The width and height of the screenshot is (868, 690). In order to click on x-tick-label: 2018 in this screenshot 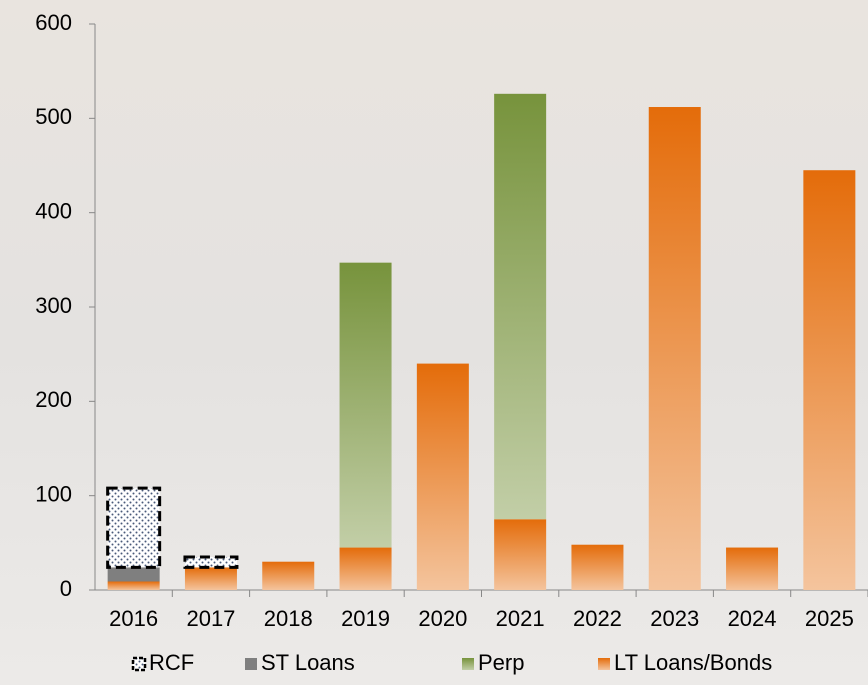, I will do `click(288, 618)`.